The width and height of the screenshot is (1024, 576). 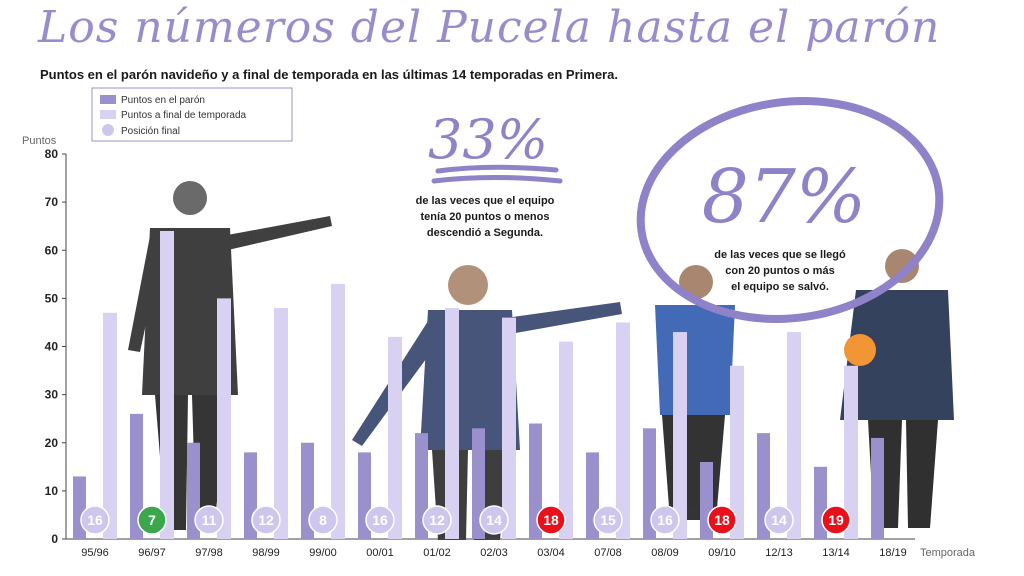 What do you see at coordinates (184, 115) in the screenshot?
I see `legend-label-final: Puntos a final de temporada` at bounding box center [184, 115].